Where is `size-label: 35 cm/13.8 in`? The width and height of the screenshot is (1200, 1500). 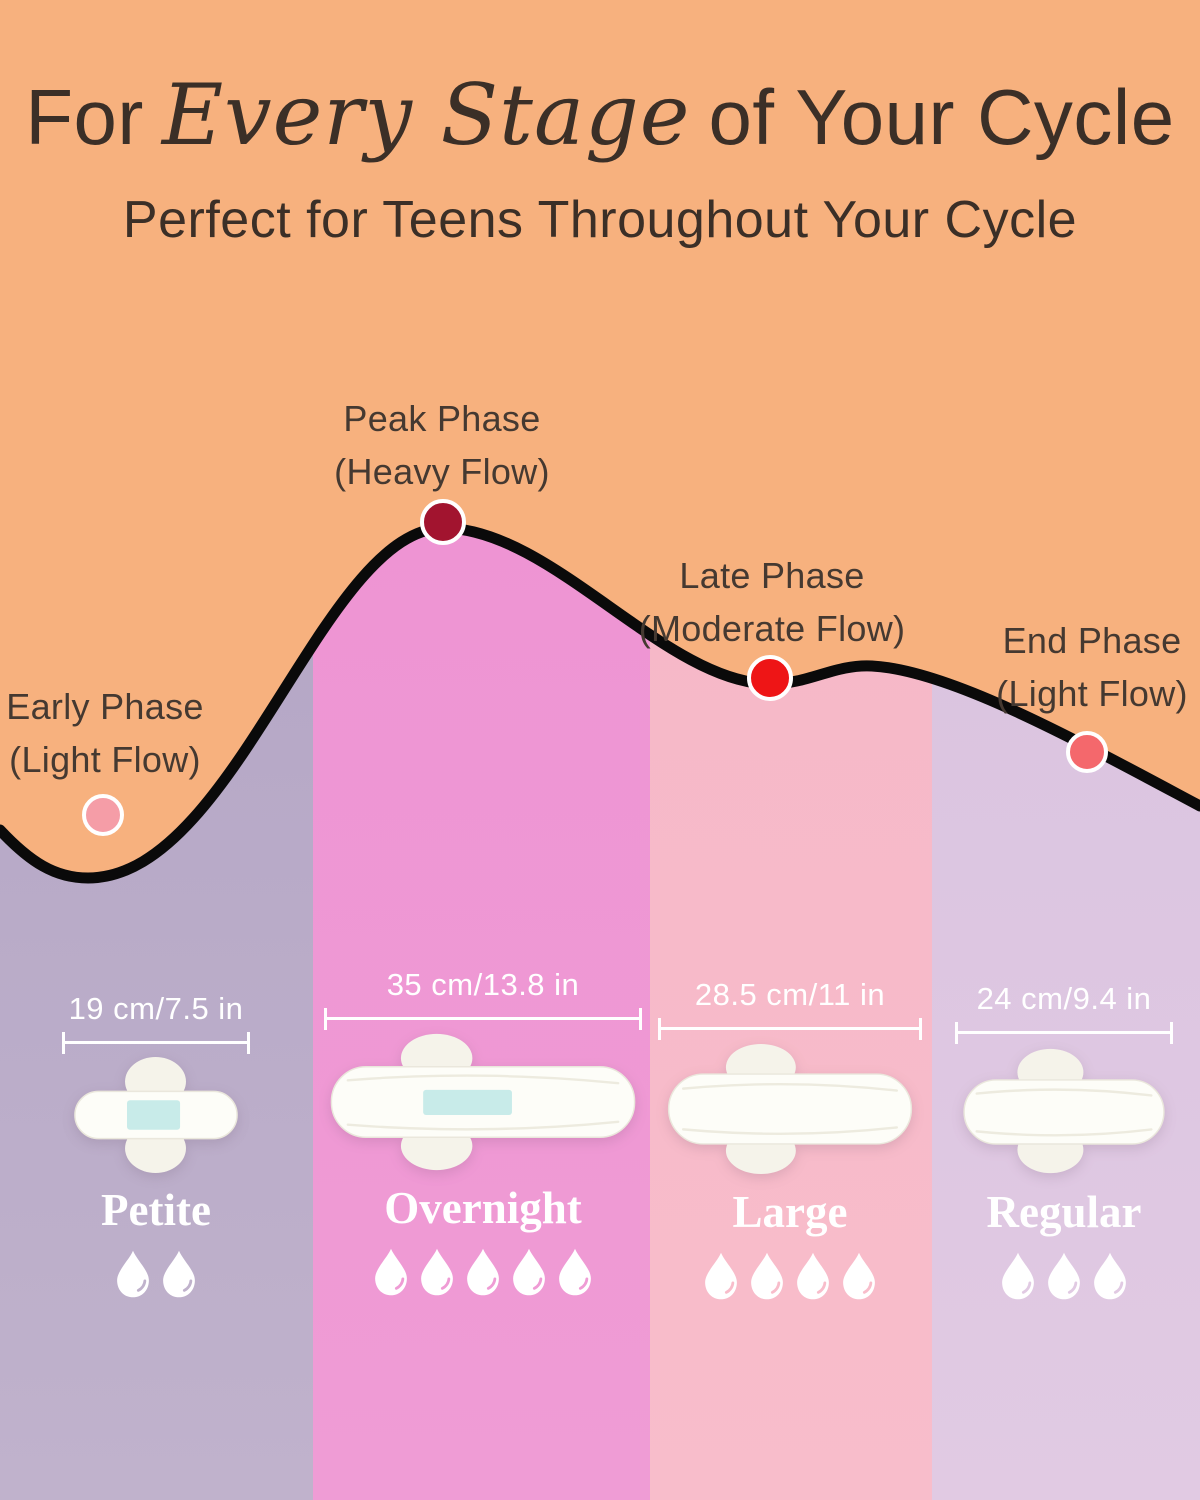 size-label: 35 cm/13.8 in is located at coordinates (483, 984).